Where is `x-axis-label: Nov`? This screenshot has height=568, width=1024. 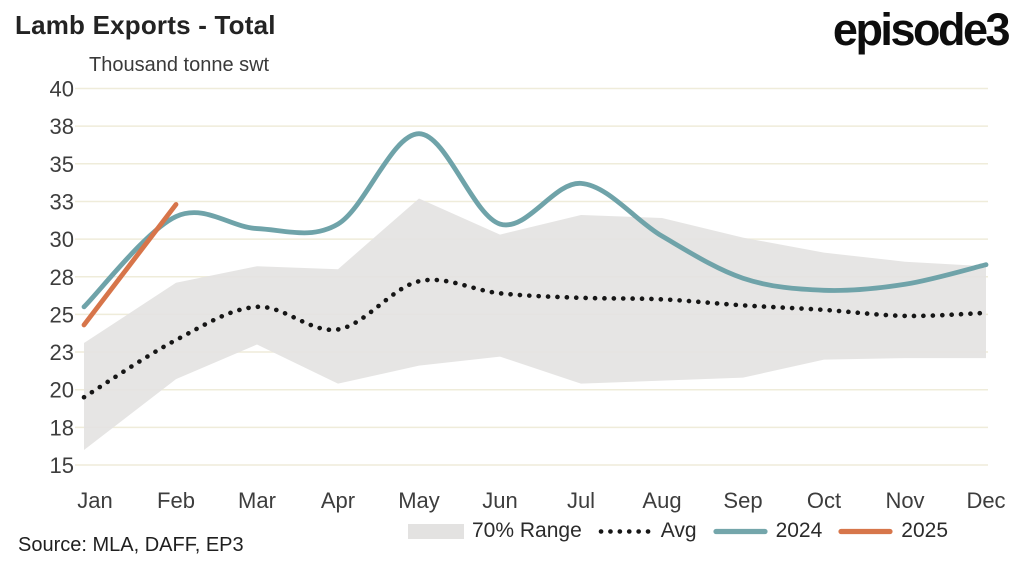
x-axis-label: Nov is located at coordinates (904, 500).